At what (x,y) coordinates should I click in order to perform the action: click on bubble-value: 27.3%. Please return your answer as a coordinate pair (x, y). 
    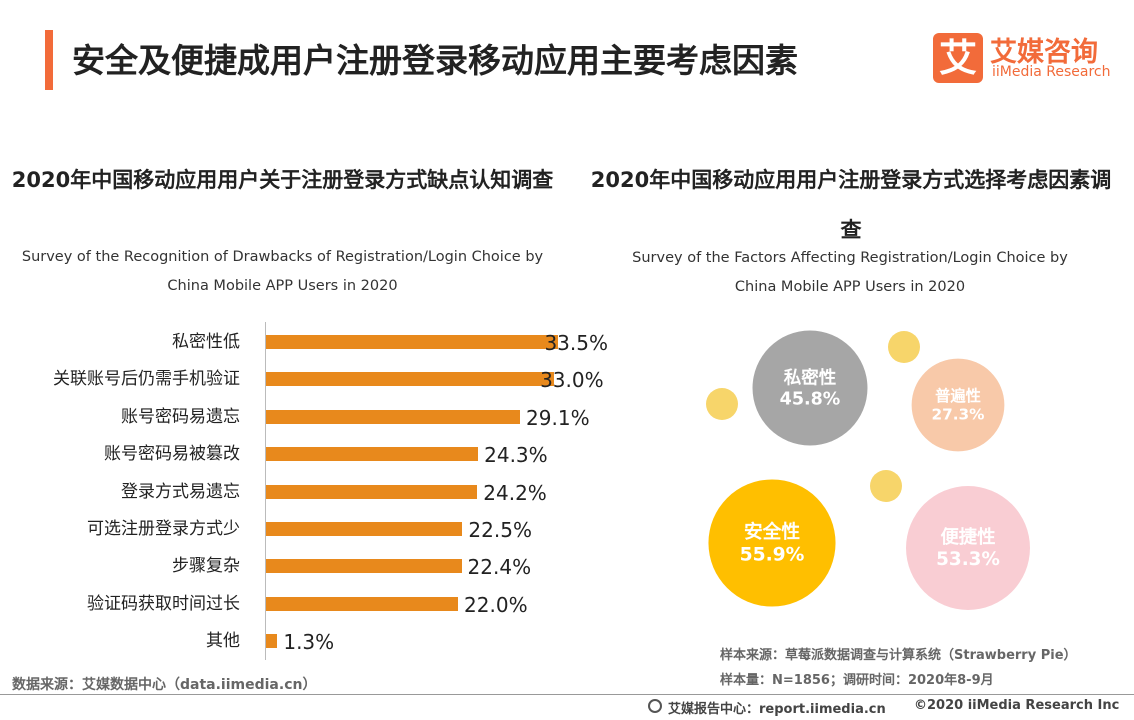
    Looking at the image, I should click on (958, 414).